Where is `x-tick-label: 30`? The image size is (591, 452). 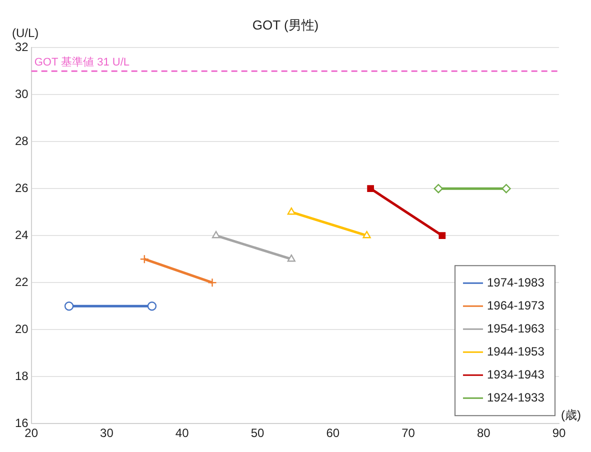
x-tick-label: 30 is located at coordinates (107, 433).